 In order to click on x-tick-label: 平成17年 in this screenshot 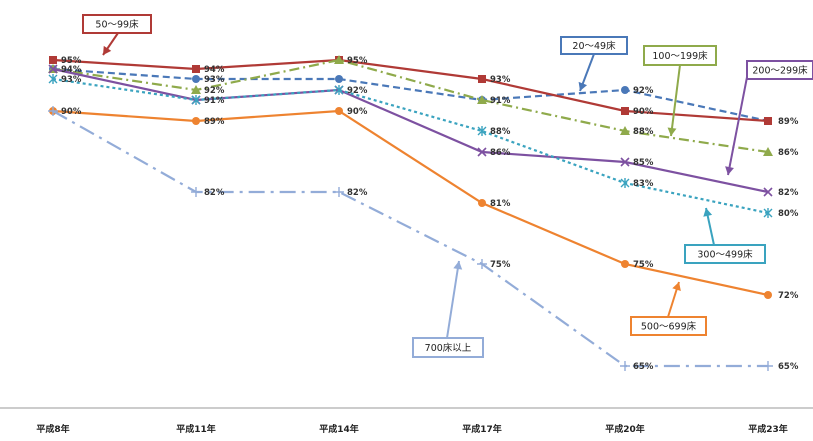, I will do `click(482, 429)`.